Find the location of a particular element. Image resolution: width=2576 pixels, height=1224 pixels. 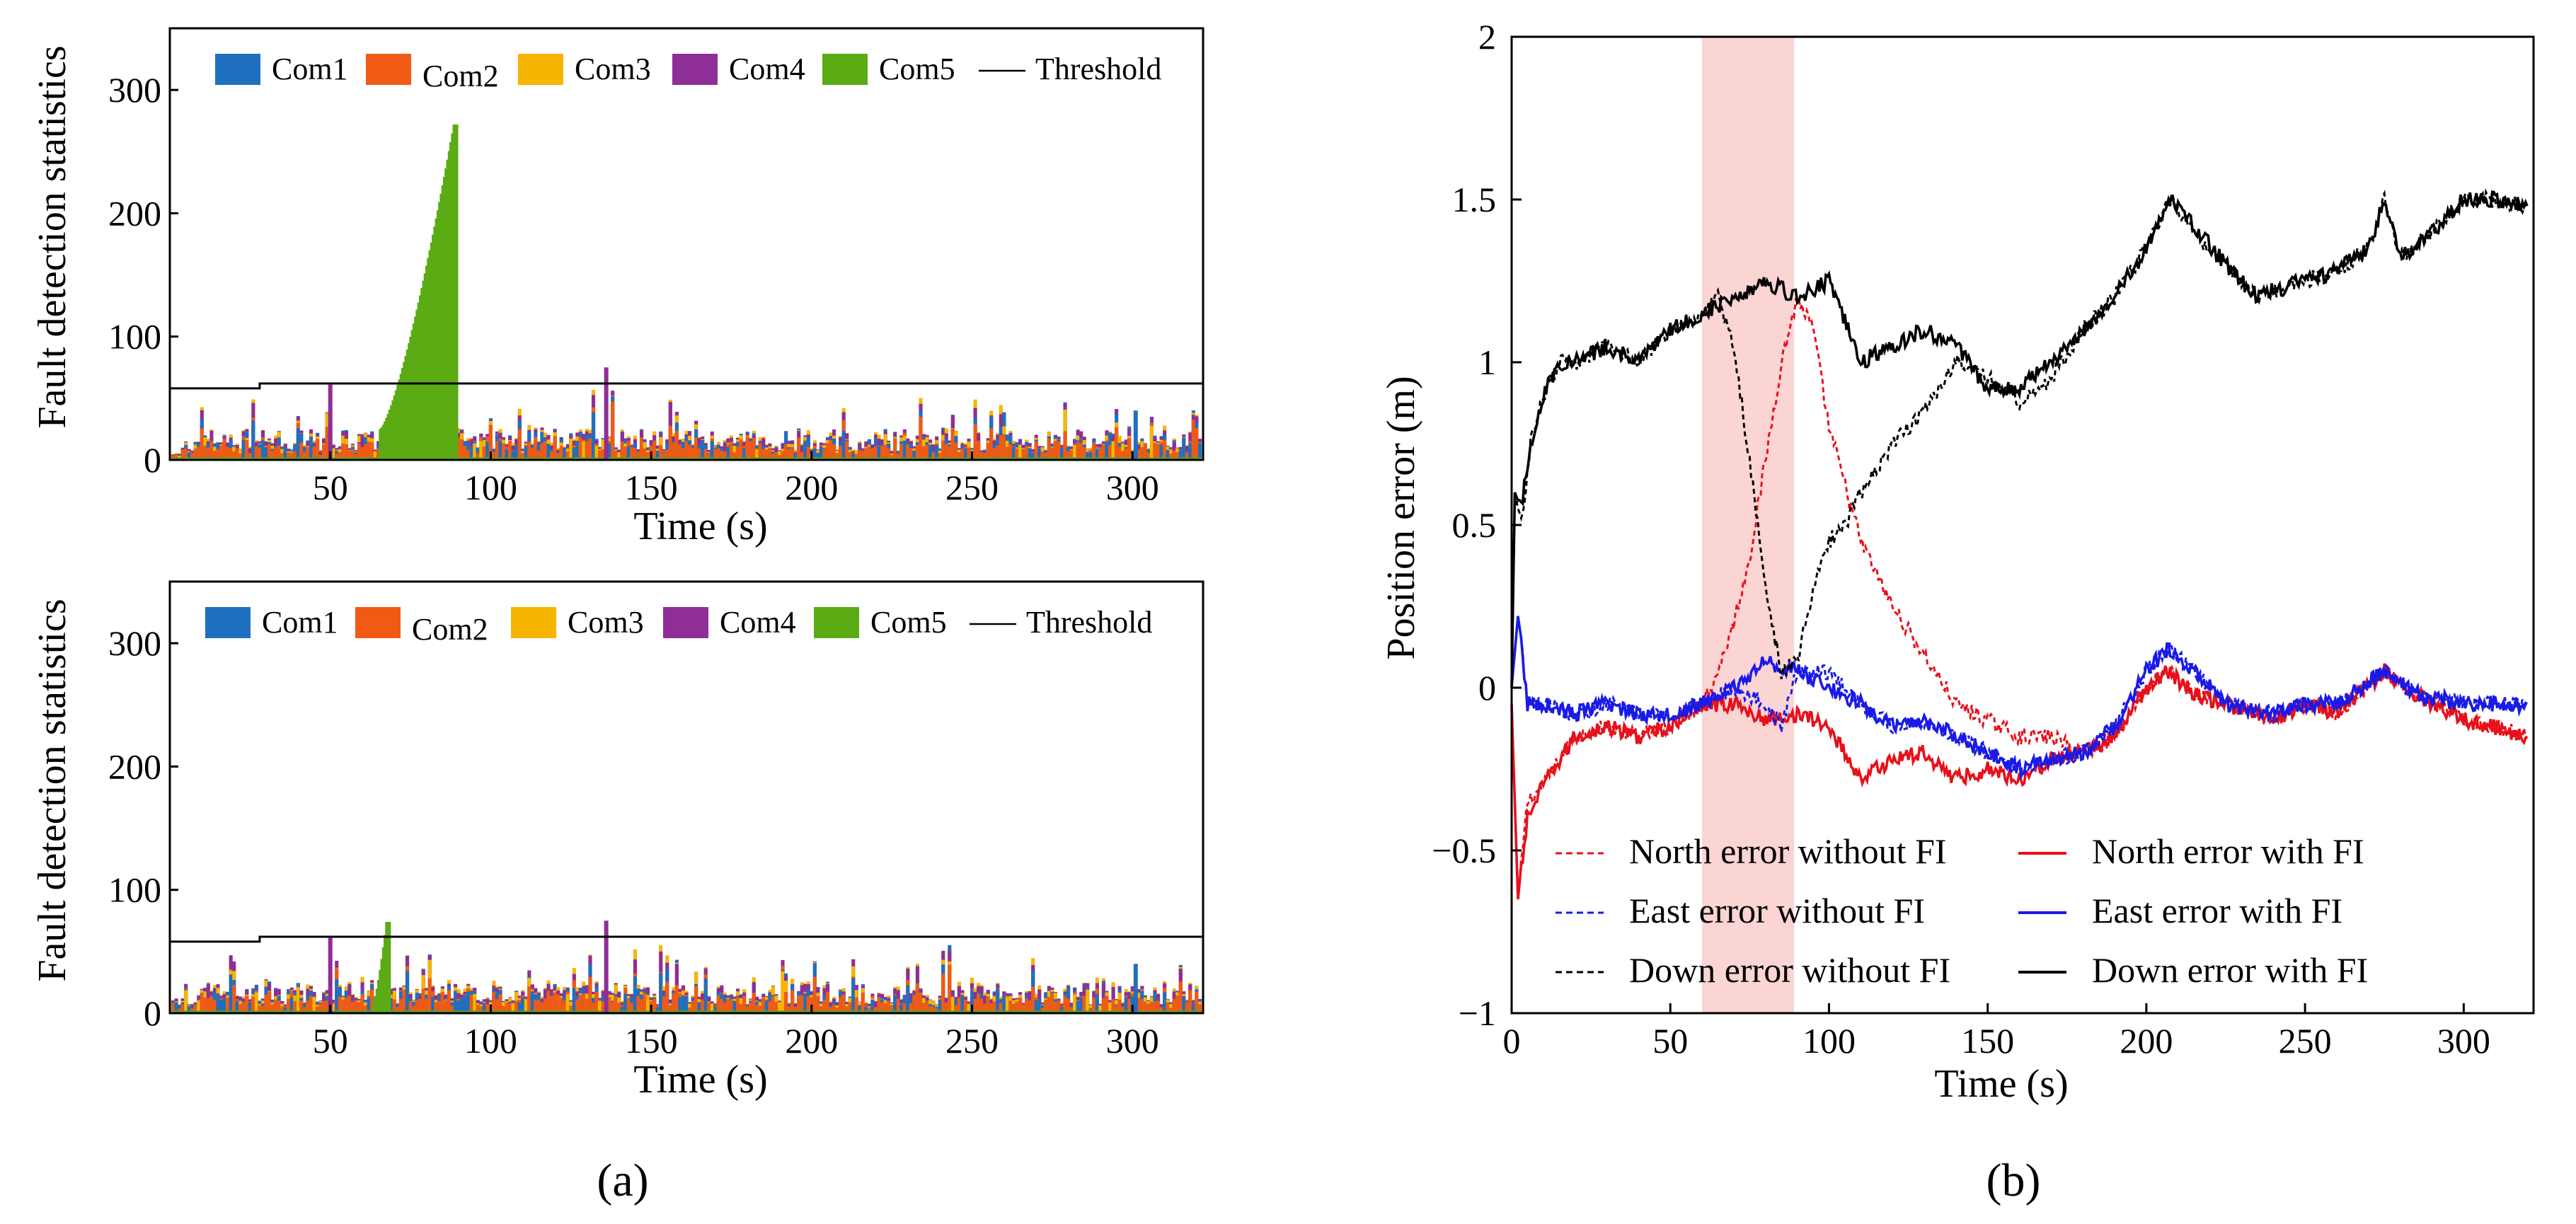

legend-label: Com5 is located at coordinates (917, 69).